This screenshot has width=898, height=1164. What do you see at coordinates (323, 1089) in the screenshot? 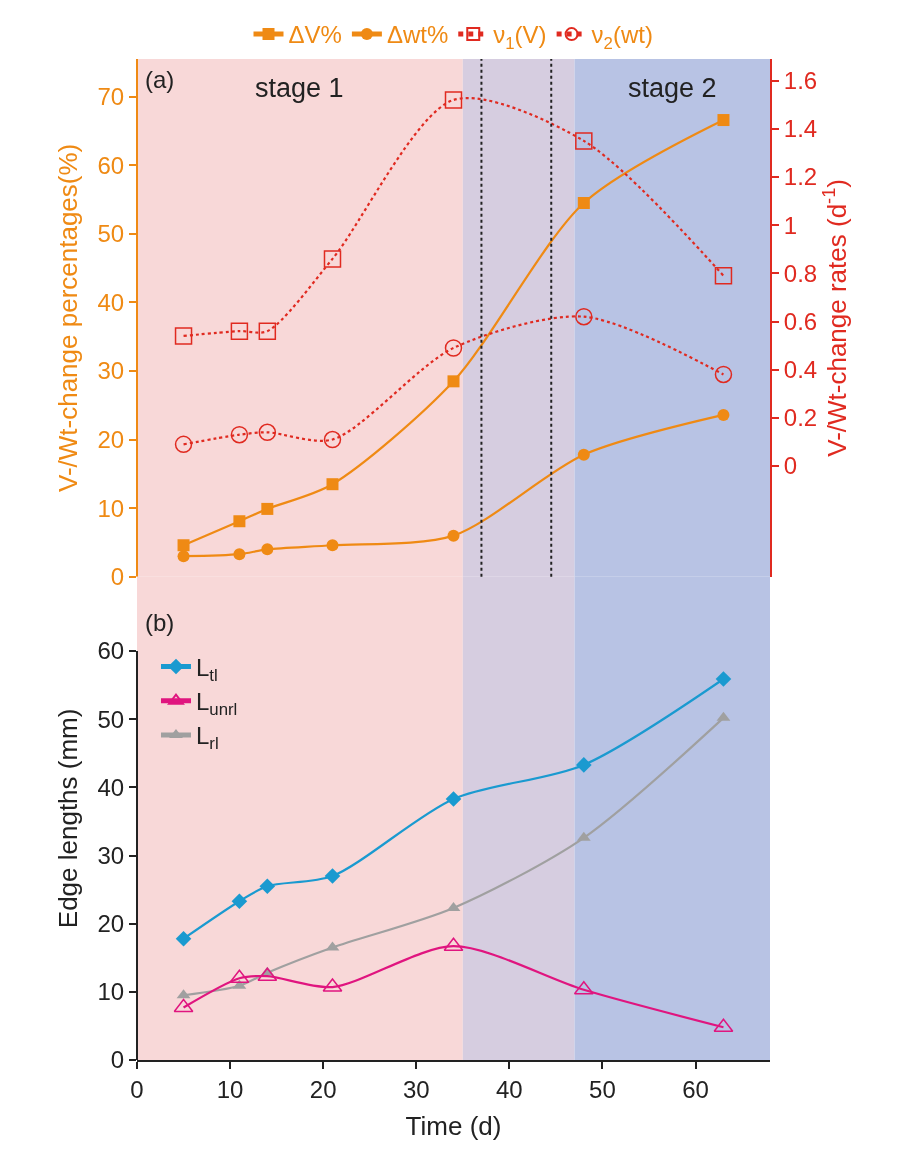
I see `x-tick-label: 20` at bounding box center [323, 1089].